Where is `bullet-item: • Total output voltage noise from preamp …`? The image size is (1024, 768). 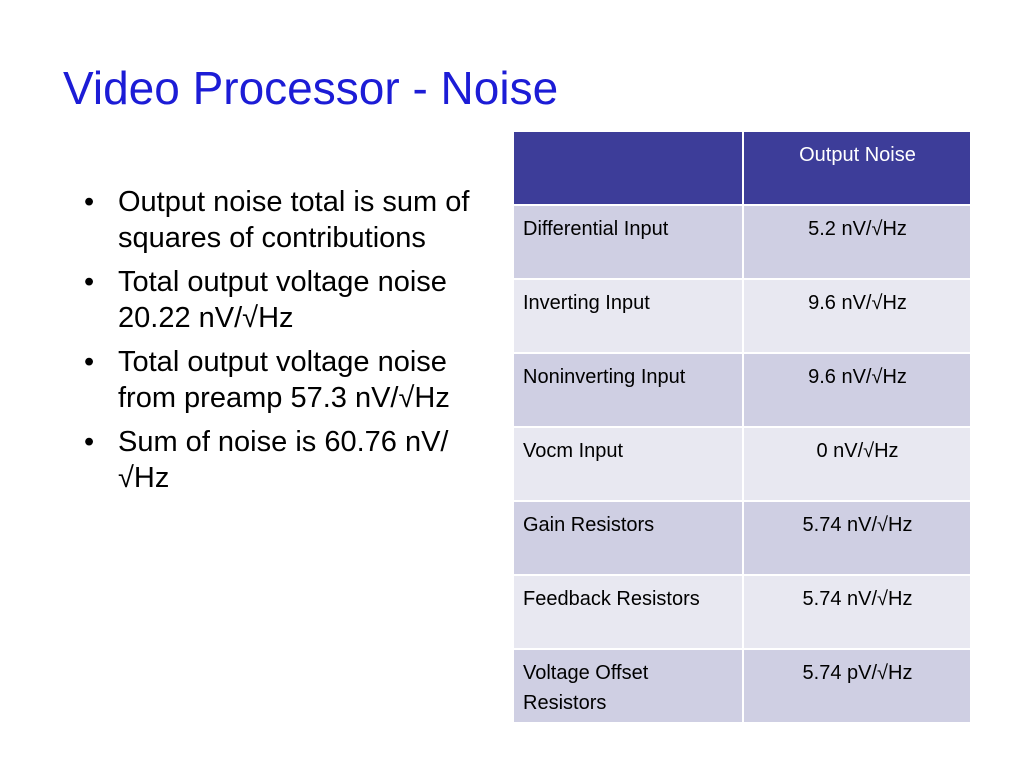
bullet-item: • Total output voltage noise from preamp … is located at coordinates (283, 380).